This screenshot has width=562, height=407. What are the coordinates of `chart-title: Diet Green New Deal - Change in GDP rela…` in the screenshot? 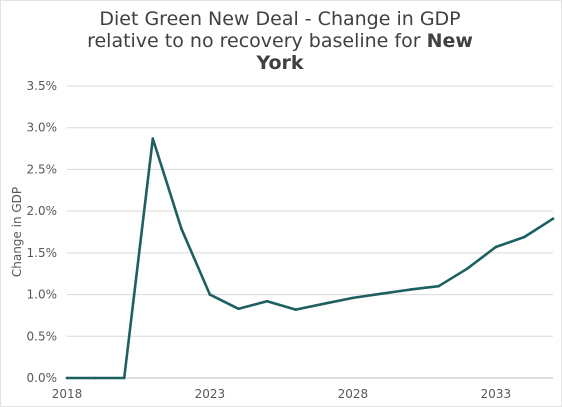 It's located at (280, 41).